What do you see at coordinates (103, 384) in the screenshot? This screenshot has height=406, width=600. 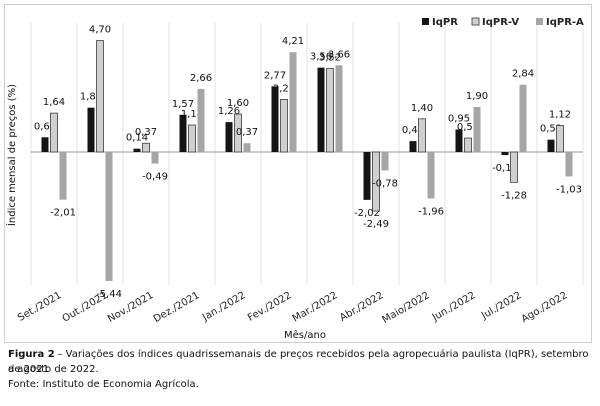 I see `source-text: Fonte: Instituto de Economia Agrícola.` at bounding box center [103, 384].